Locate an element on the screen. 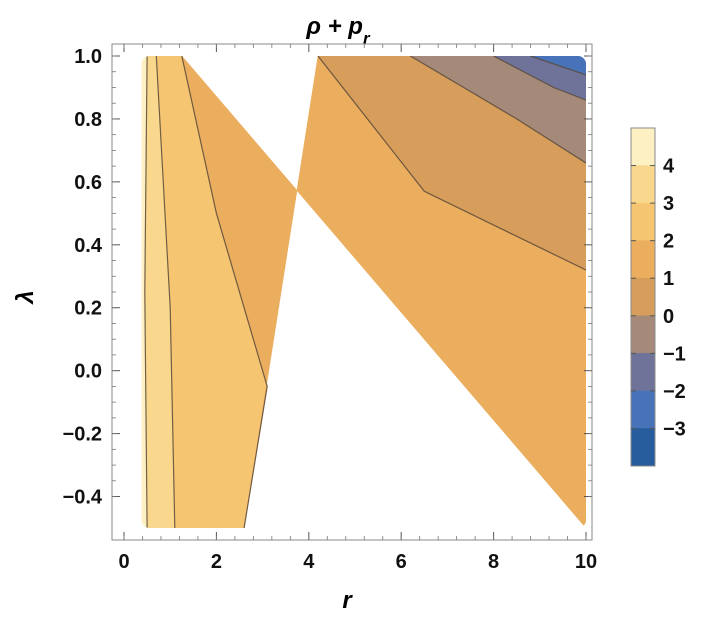  x-tick-label: 0 is located at coordinates (123, 562).